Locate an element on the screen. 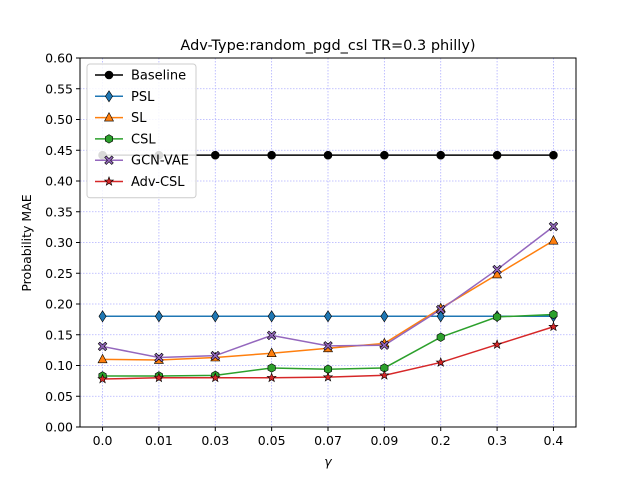 This screenshot has width=640, height=480. x-tick-label: 0.01 is located at coordinates (159, 440).